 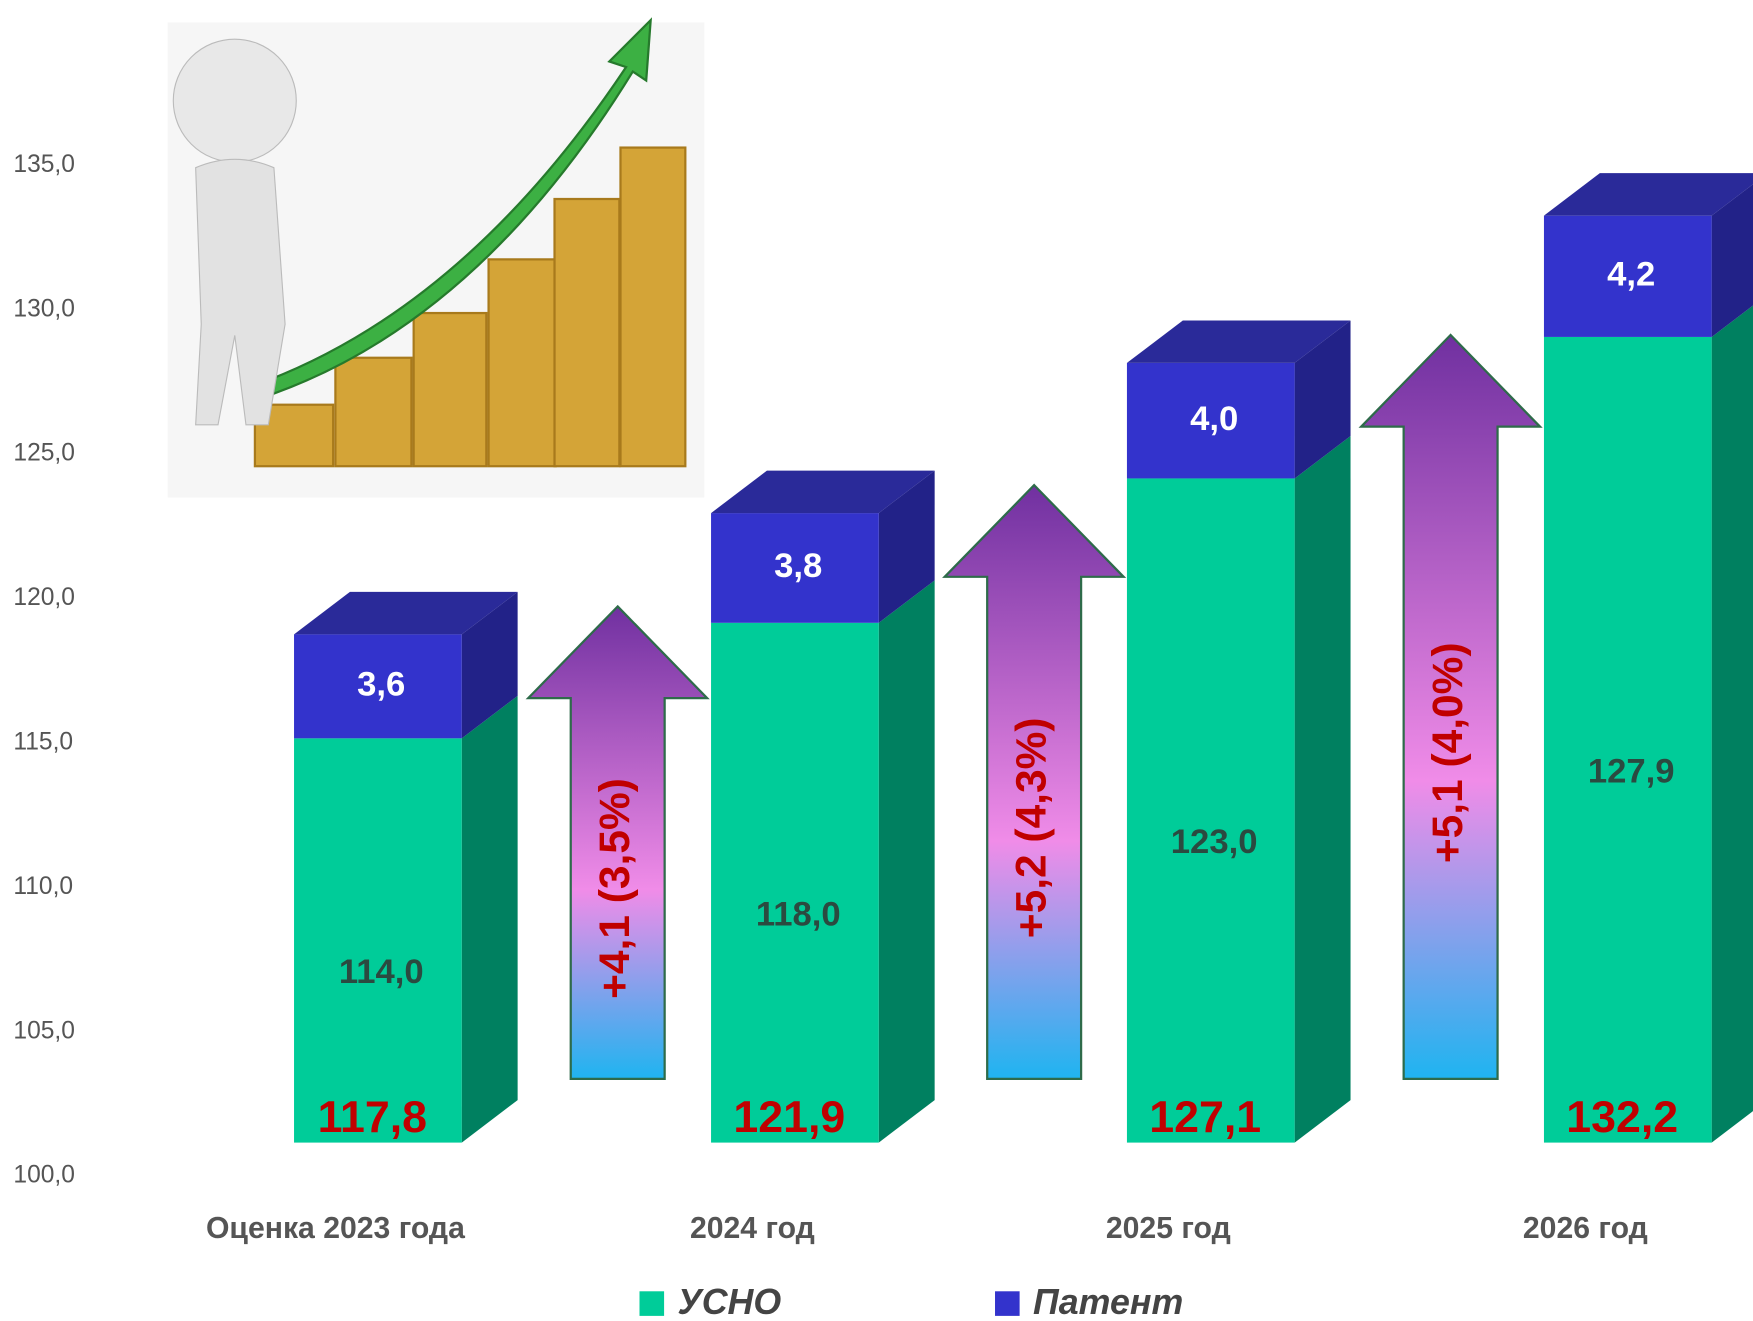 I want to click on x-tick-label: Оценка 2023 года, so click(x=335, y=1228).